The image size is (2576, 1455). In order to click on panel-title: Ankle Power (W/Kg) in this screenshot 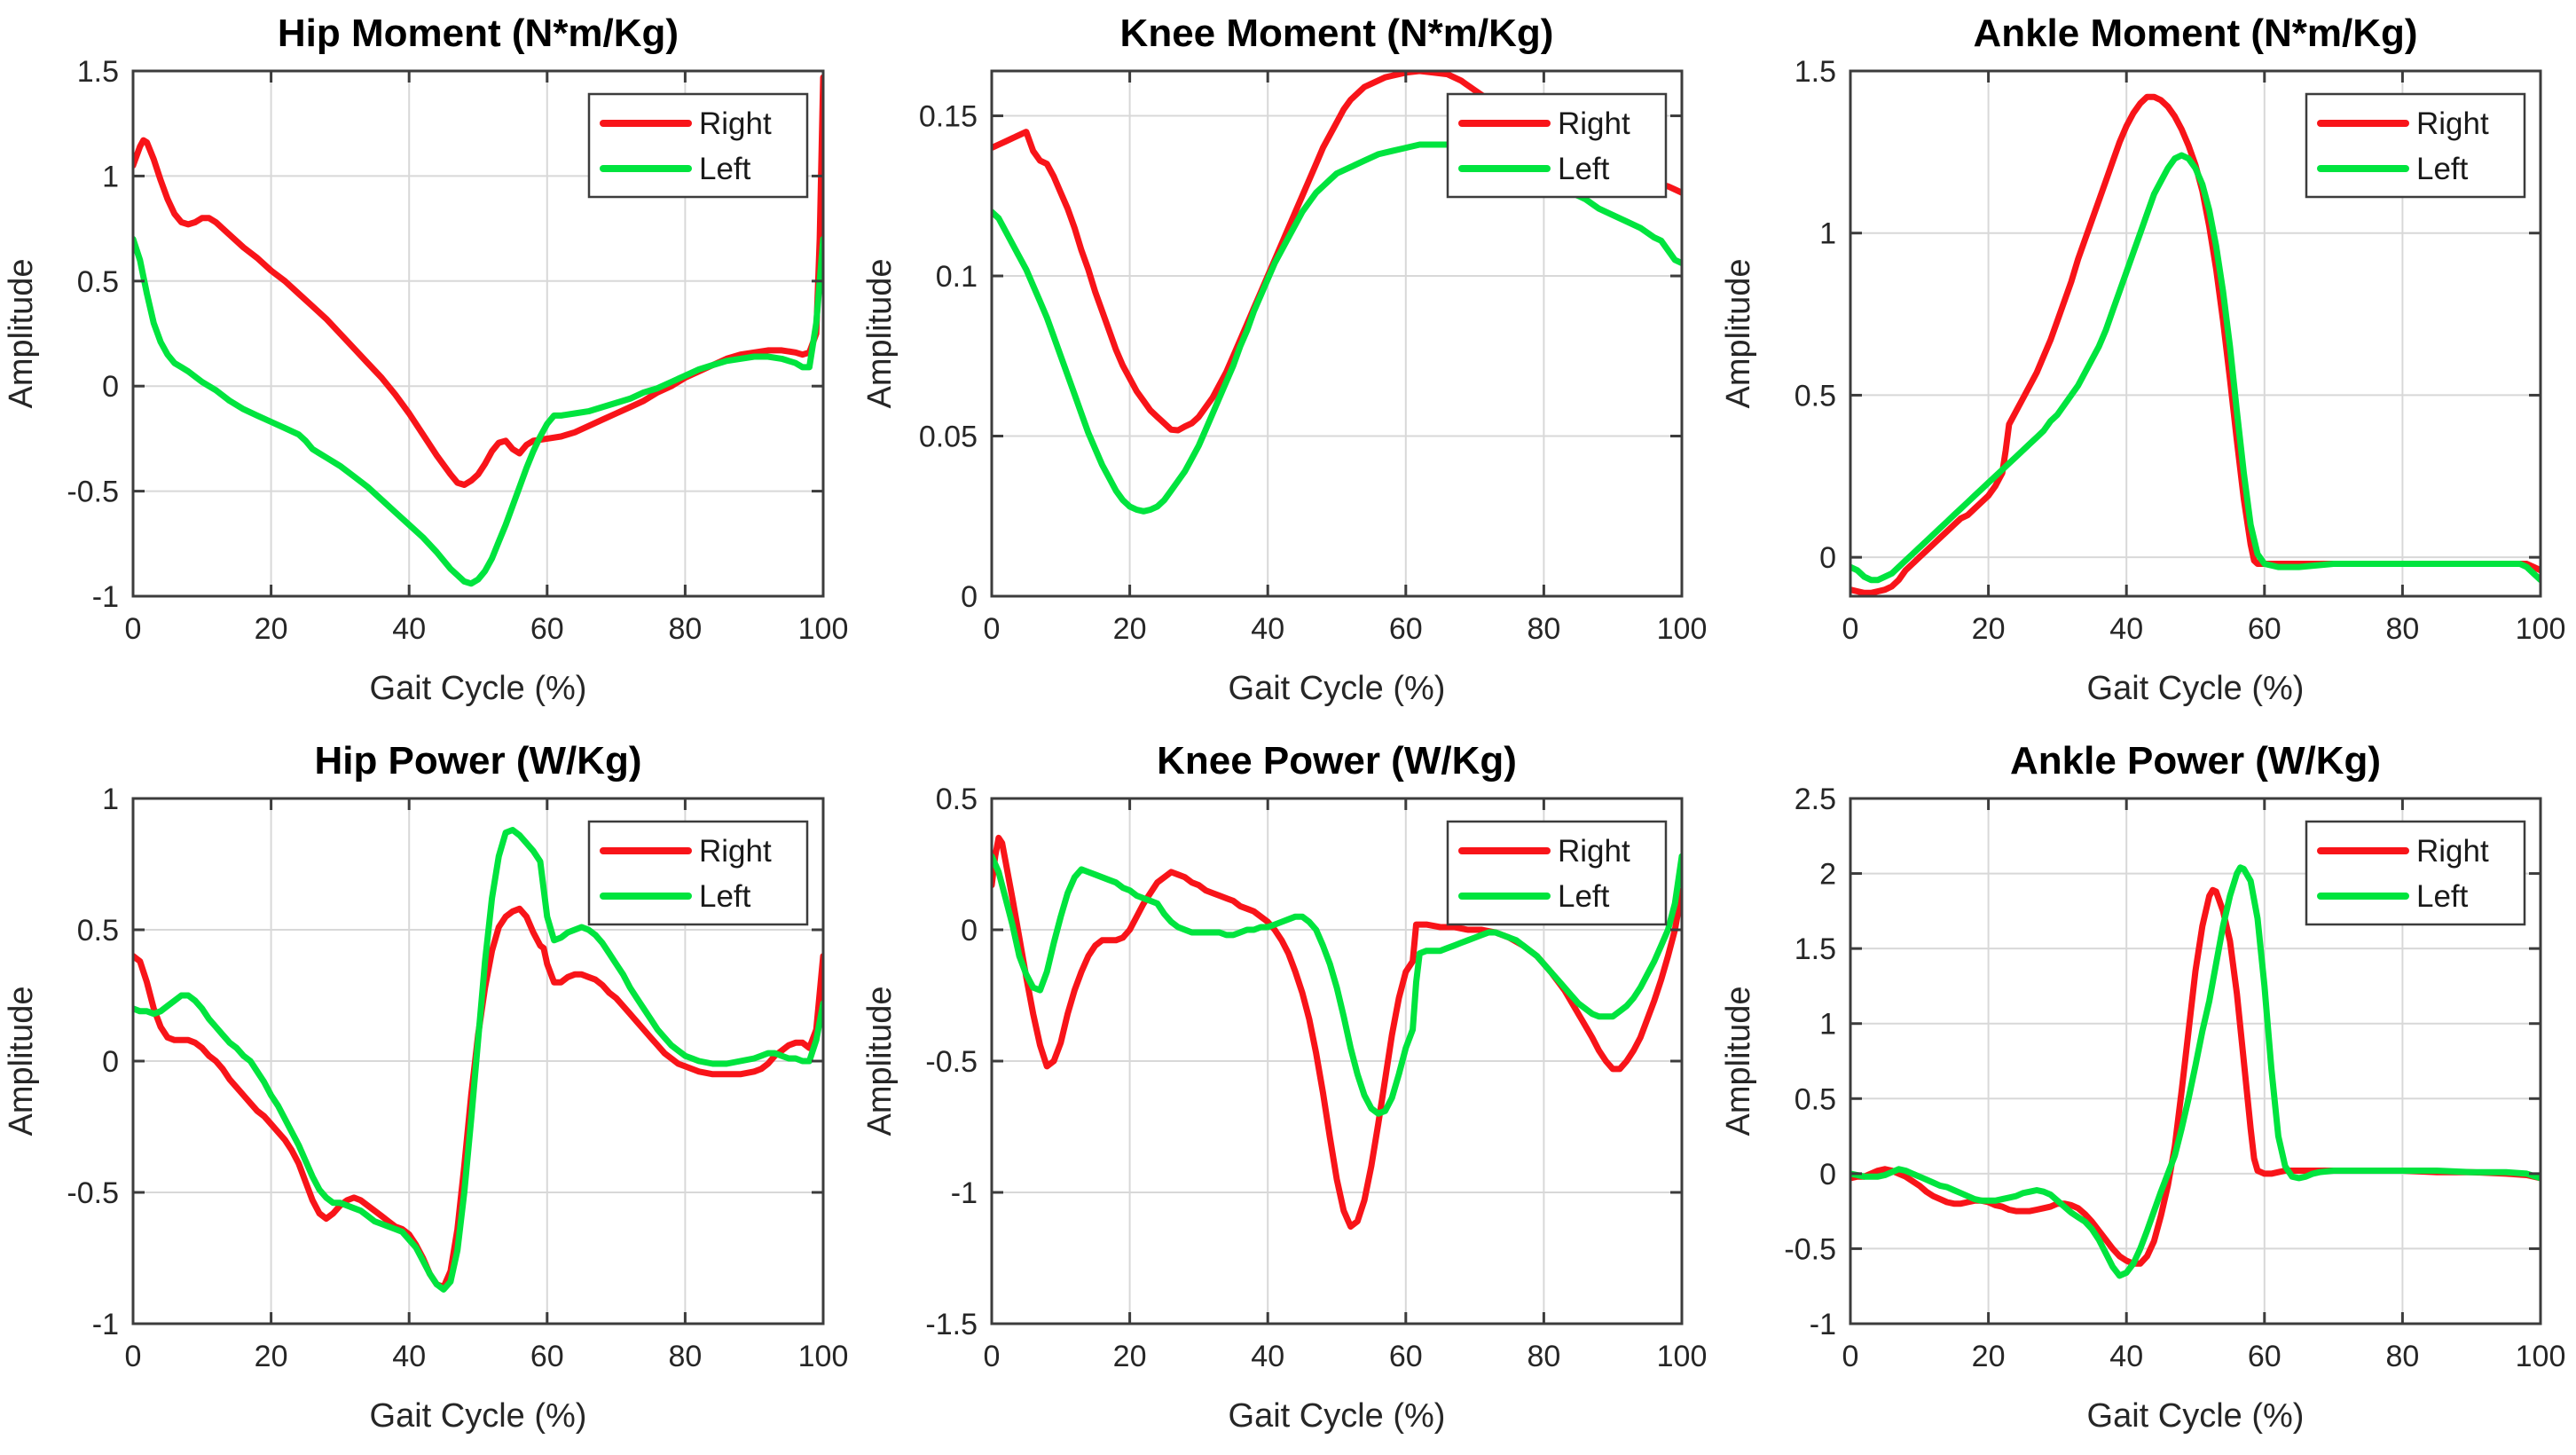, I will do `click(2195, 761)`.